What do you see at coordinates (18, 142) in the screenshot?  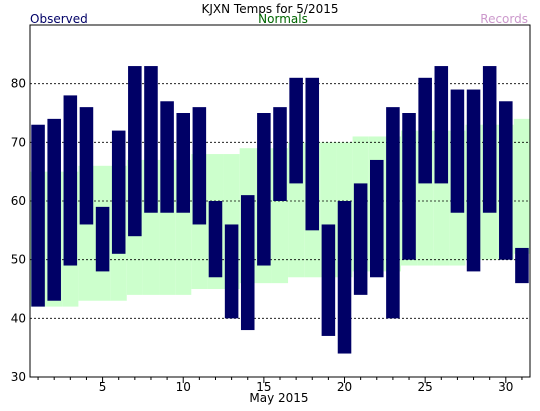 I see `y-tick-label: 70` at bounding box center [18, 142].